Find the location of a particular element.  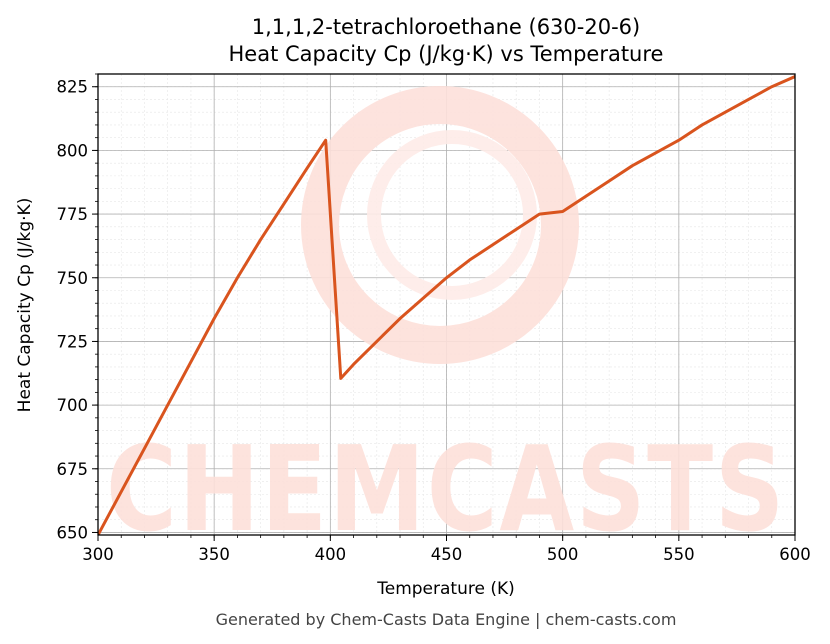

x-axis-label: Temperature (K) is located at coordinates (445, 589).